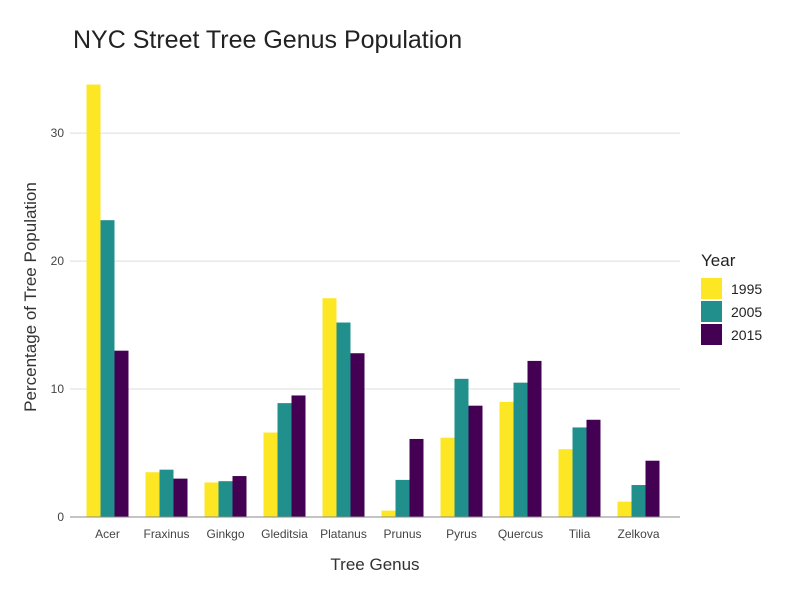  What do you see at coordinates (107, 369) in the screenshot?
I see `bar-acer-2005` at bounding box center [107, 369].